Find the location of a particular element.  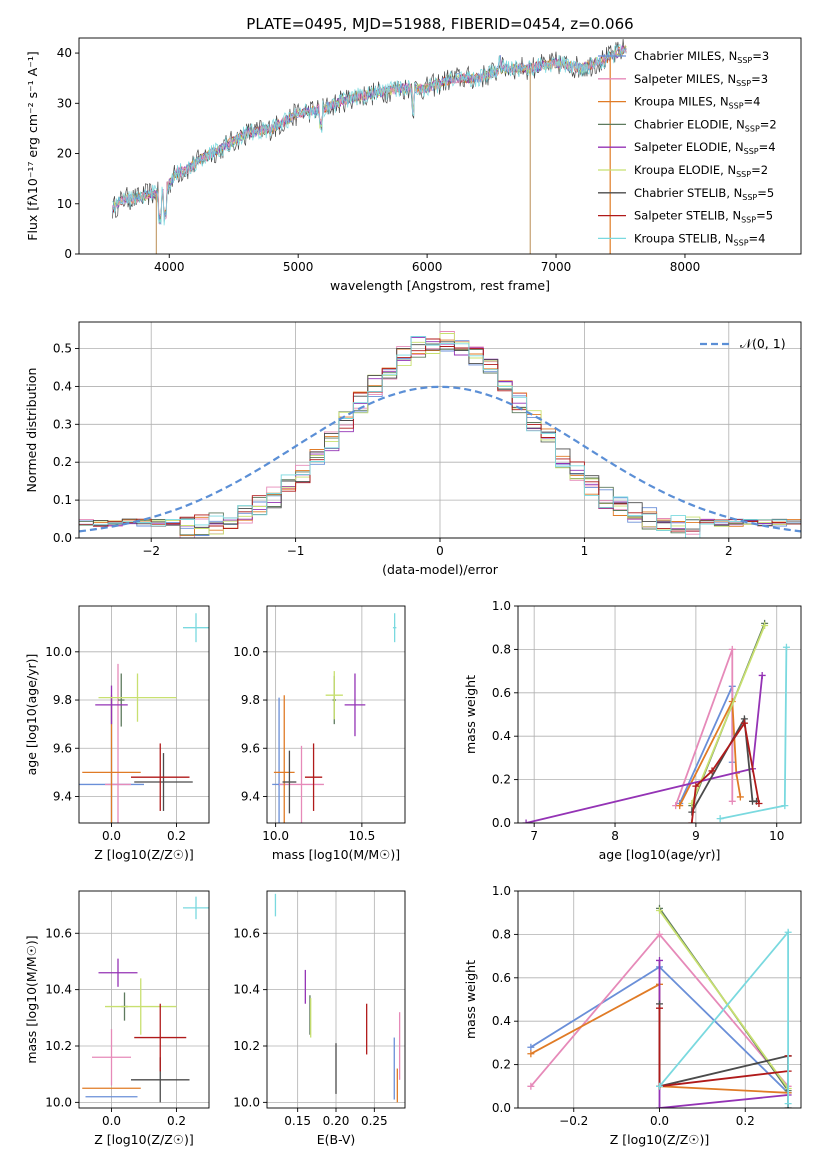

ebv-axes: 0.15 0.20 0.25 10.0 10.2 10.4 10.6 E(B-V) is located at coordinates (319, 1018).